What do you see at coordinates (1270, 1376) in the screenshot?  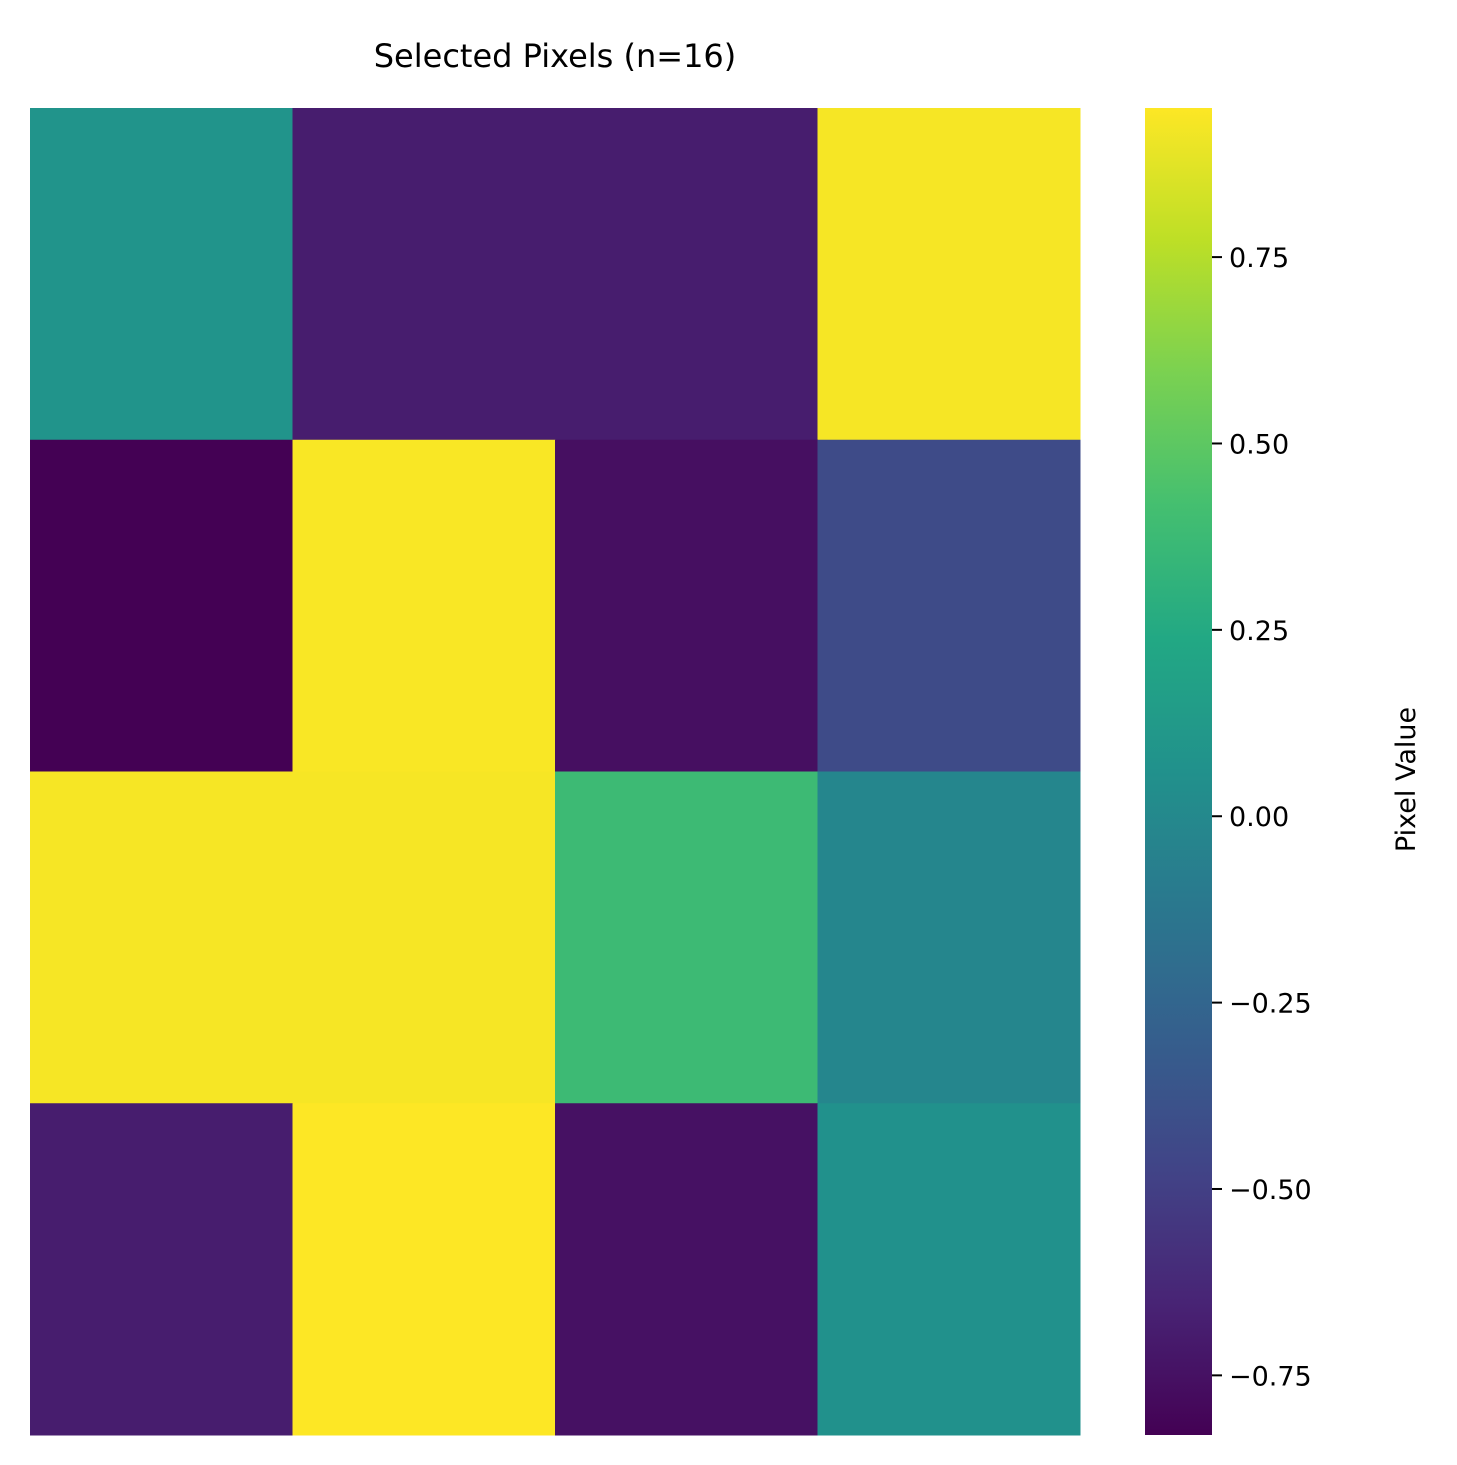 I see `colorbar-tick-label: −0.75` at bounding box center [1270, 1376].